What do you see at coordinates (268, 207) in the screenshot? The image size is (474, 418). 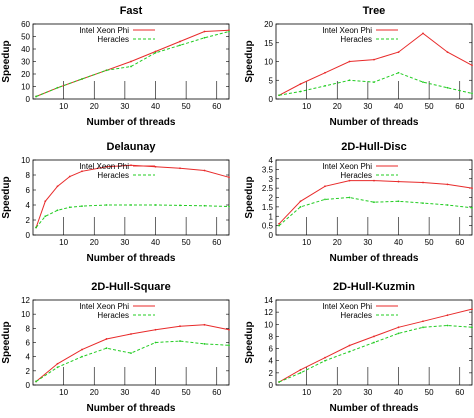 I see `y-tick-label: 1.5` at bounding box center [268, 207].